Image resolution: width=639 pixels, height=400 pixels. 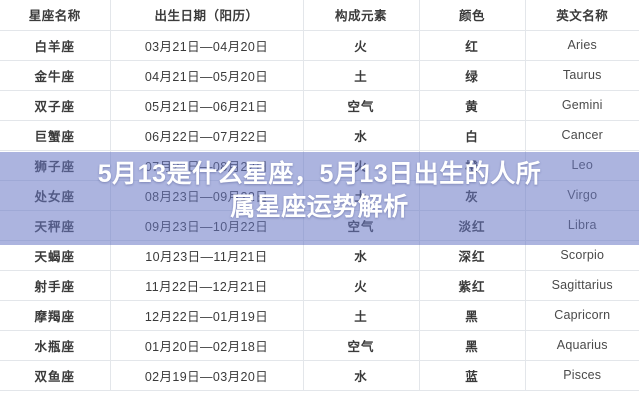 I want to click on table-row: 射手座 11月22日—12月21日 火 紫红 Sagittarius, so click(x=319, y=285).